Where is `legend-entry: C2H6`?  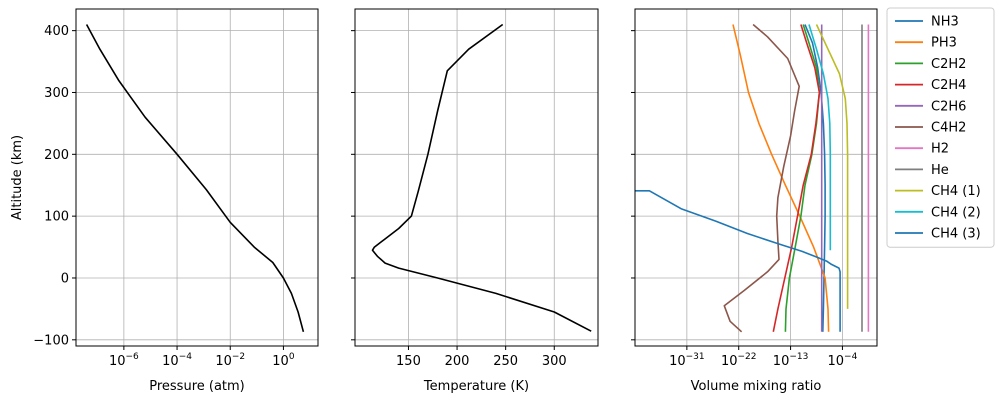
legend-entry: C2H6 is located at coordinates (930, 106).